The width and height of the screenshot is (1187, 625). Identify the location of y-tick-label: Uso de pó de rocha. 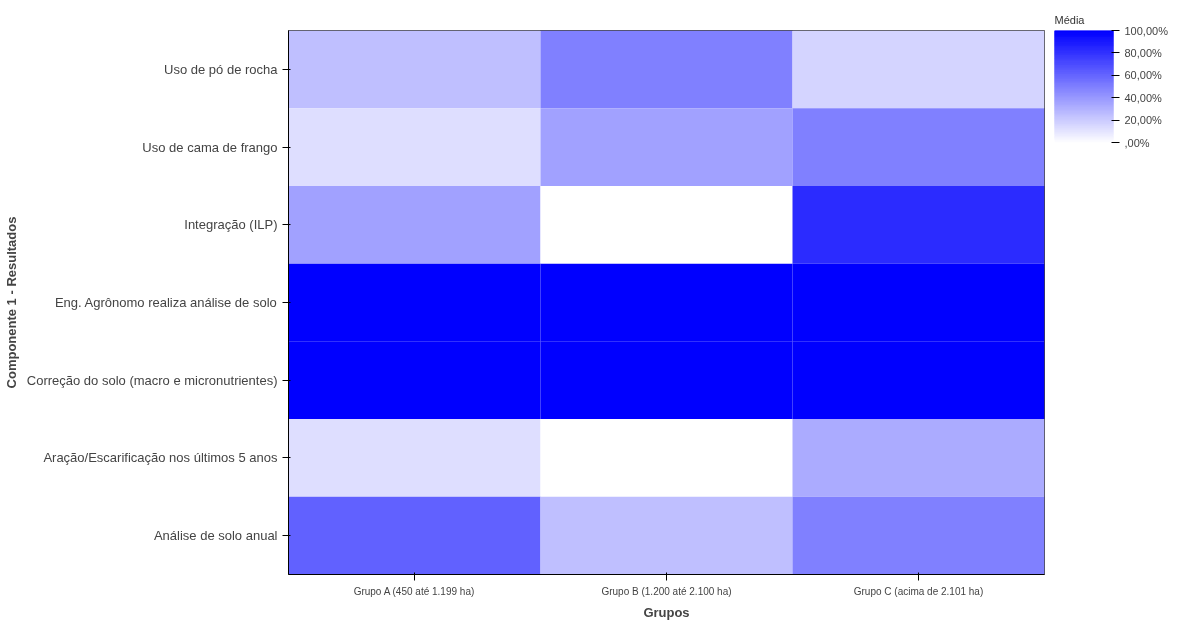
(221, 69).